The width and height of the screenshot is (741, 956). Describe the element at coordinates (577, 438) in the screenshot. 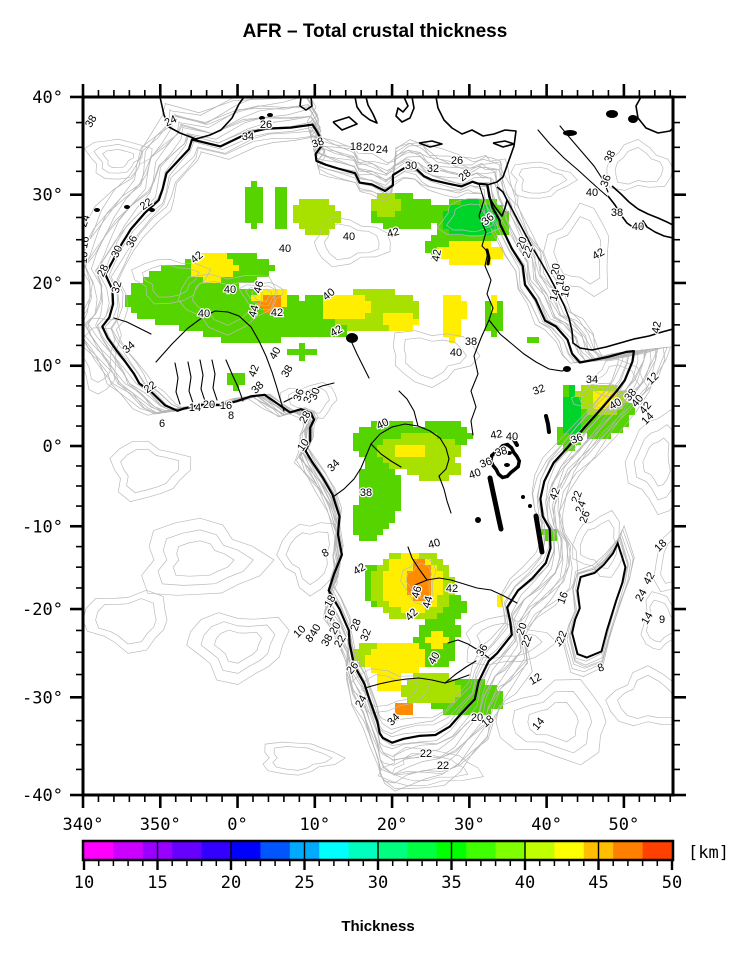

I see `contour-label: 36` at that location.